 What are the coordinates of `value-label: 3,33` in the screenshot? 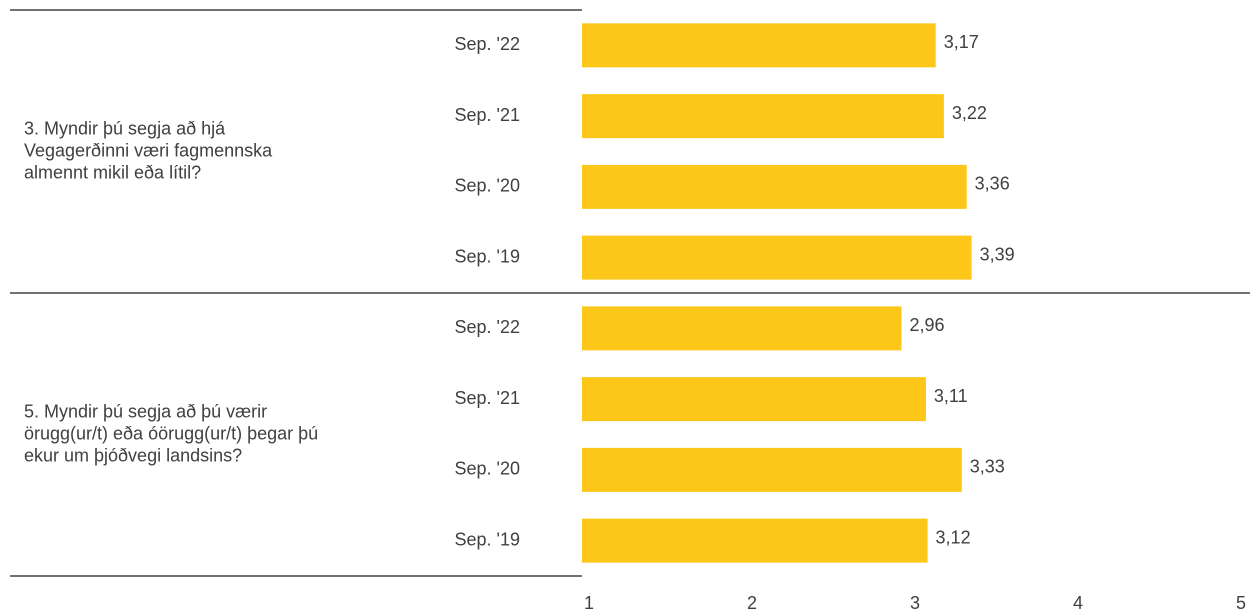 It's located at (987, 467).